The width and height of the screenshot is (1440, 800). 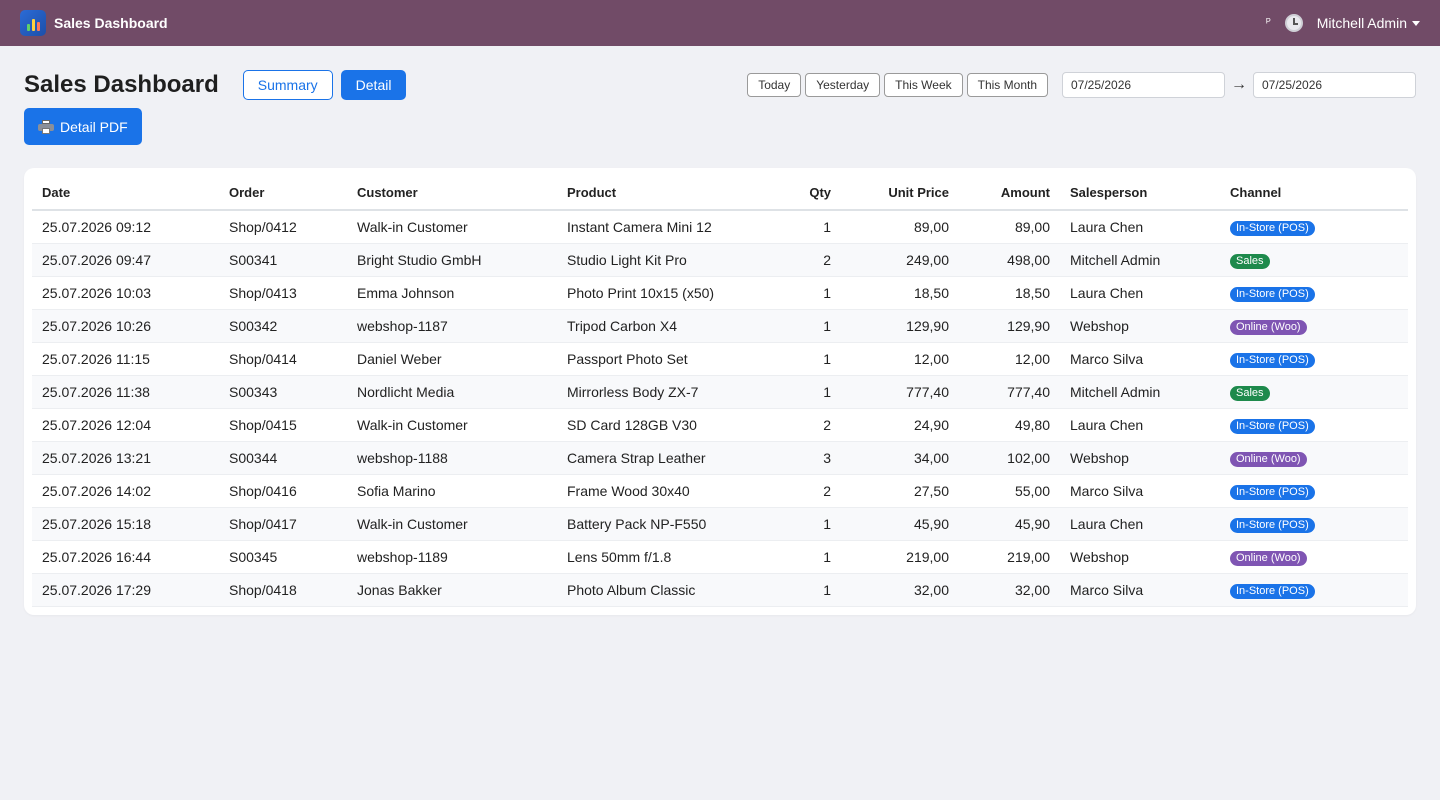 What do you see at coordinates (1009, 193) in the screenshot?
I see `col-header-amount: Amount` at bounding box center [1009, 193].